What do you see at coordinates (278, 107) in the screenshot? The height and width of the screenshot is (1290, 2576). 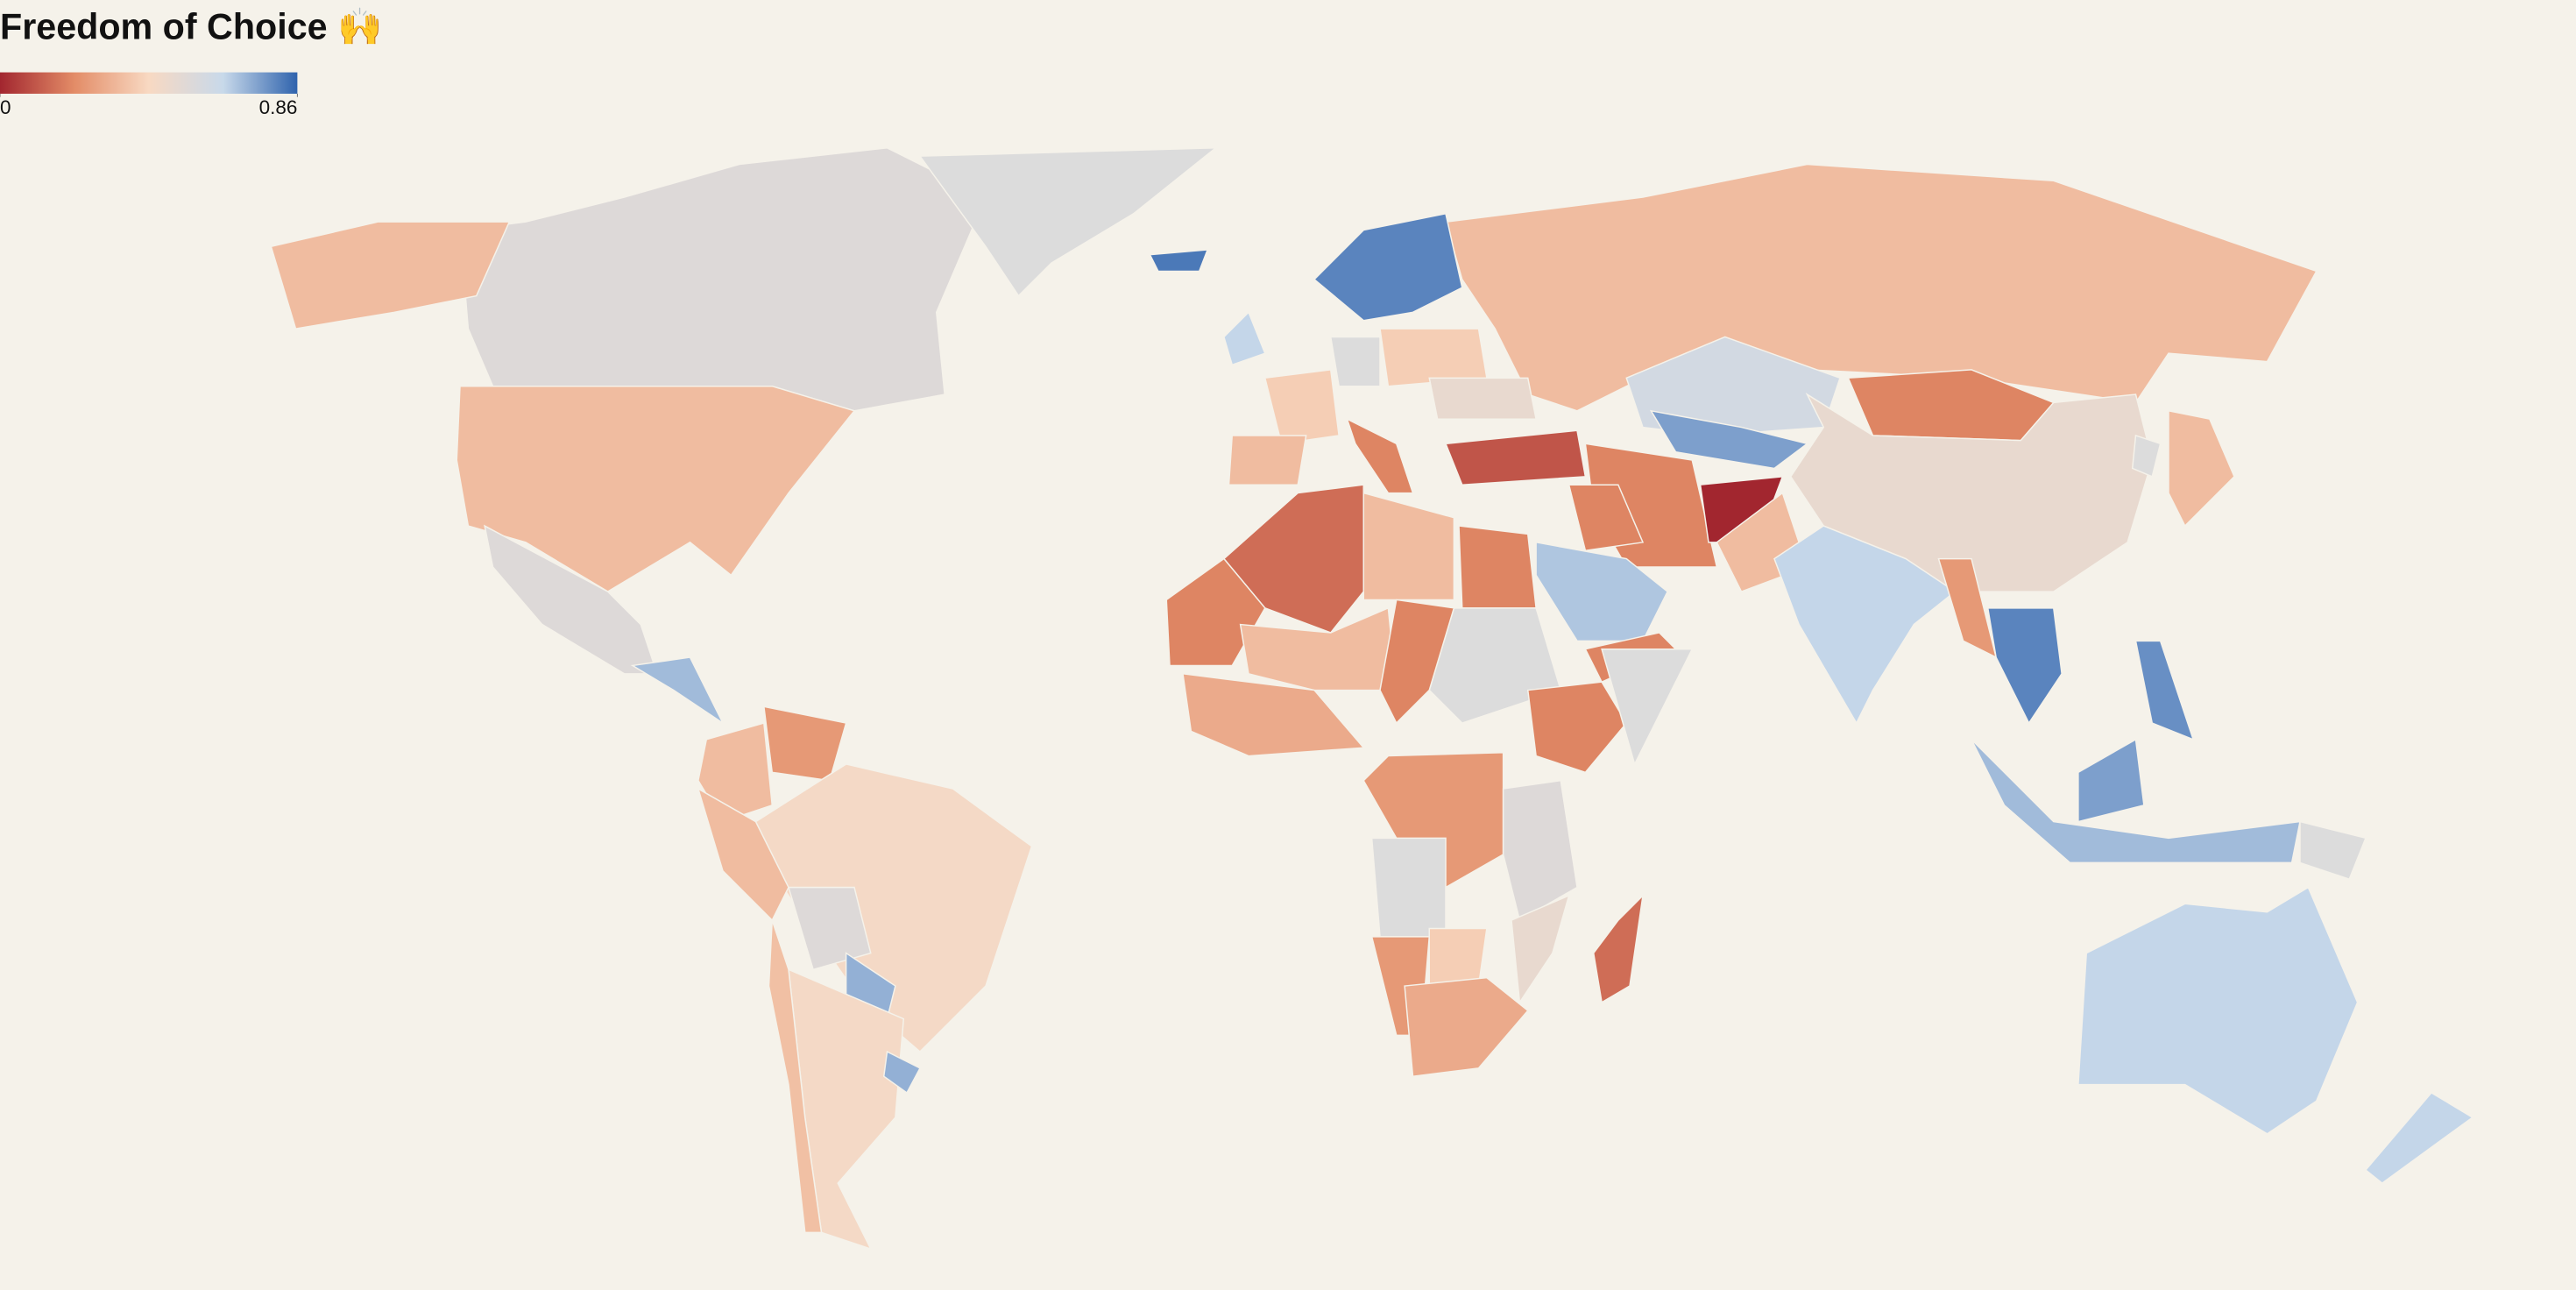 I see `colorbar-tick-label: 0.86` at bounding box center [278, 107].